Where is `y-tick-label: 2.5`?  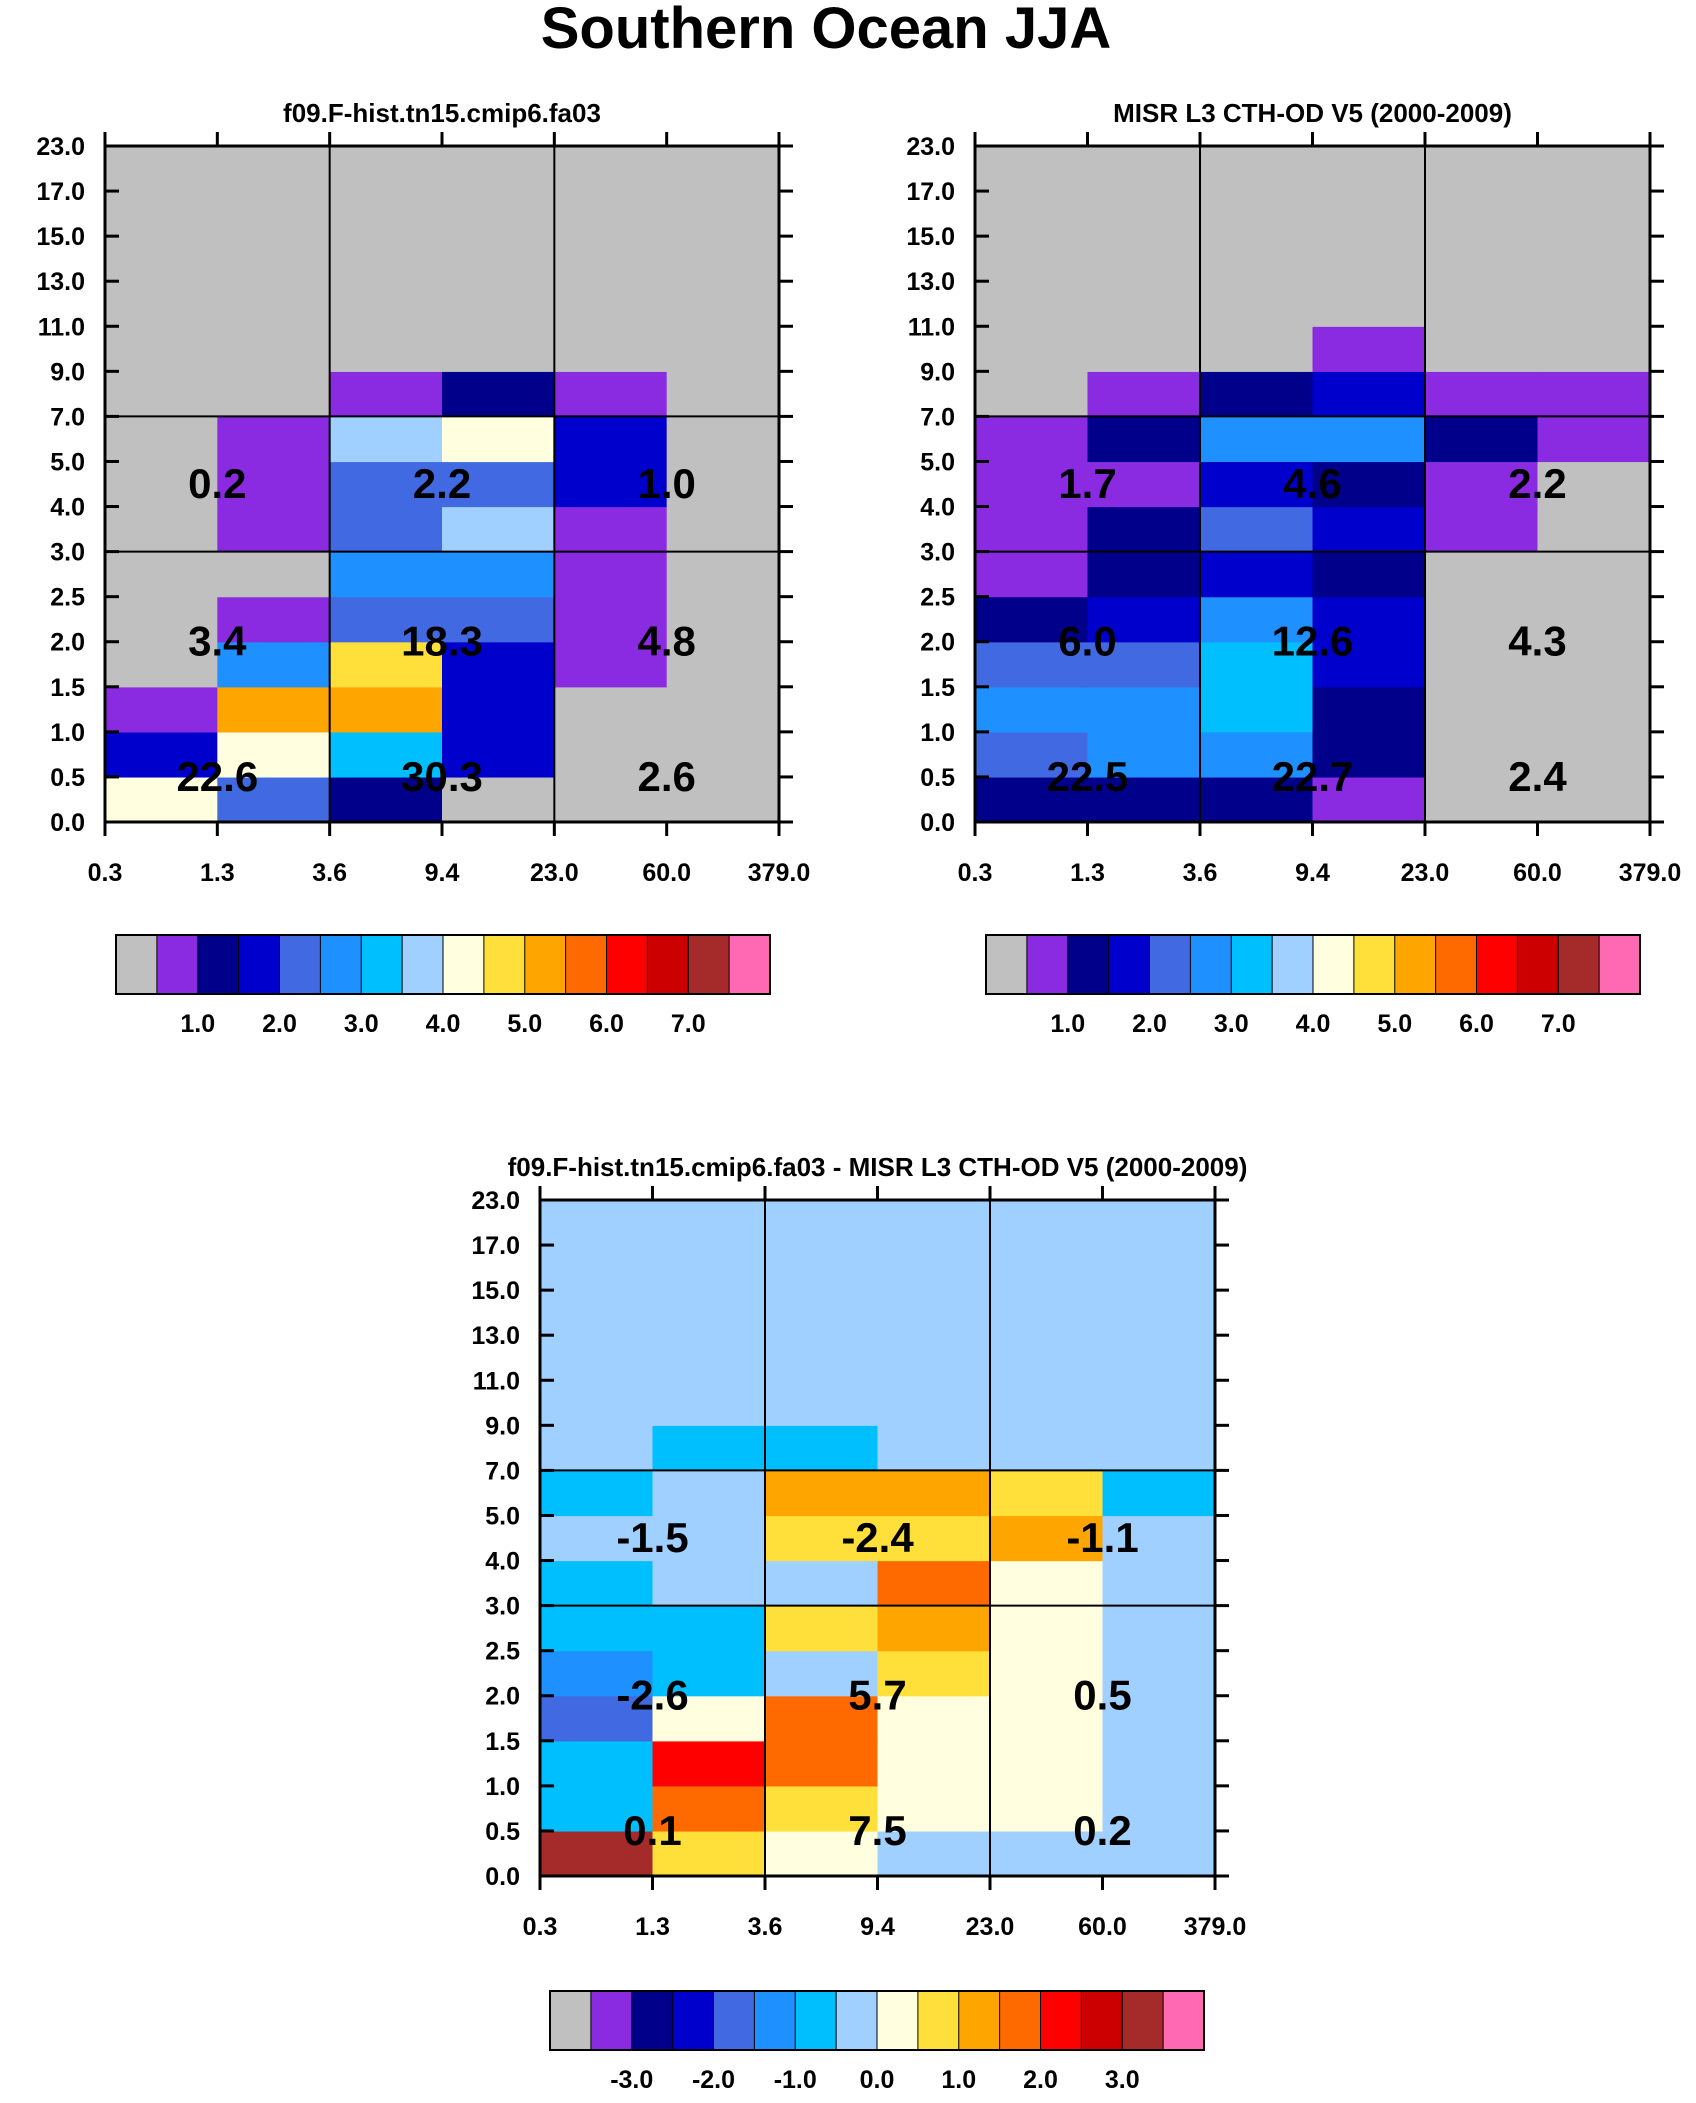
y-tick-label: 2.5 is located at coordinates (937, 598).